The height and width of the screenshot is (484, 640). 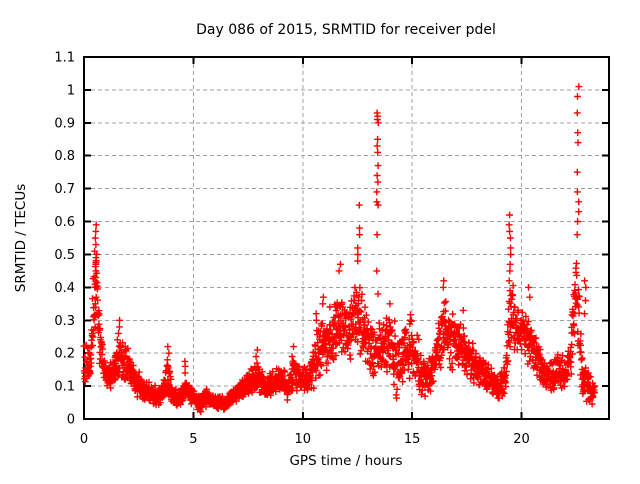 What do you see at coordinates (64, 354) in the screenshot?
I see `y-tick-label: 0.2` at bounding box center [64, 354].